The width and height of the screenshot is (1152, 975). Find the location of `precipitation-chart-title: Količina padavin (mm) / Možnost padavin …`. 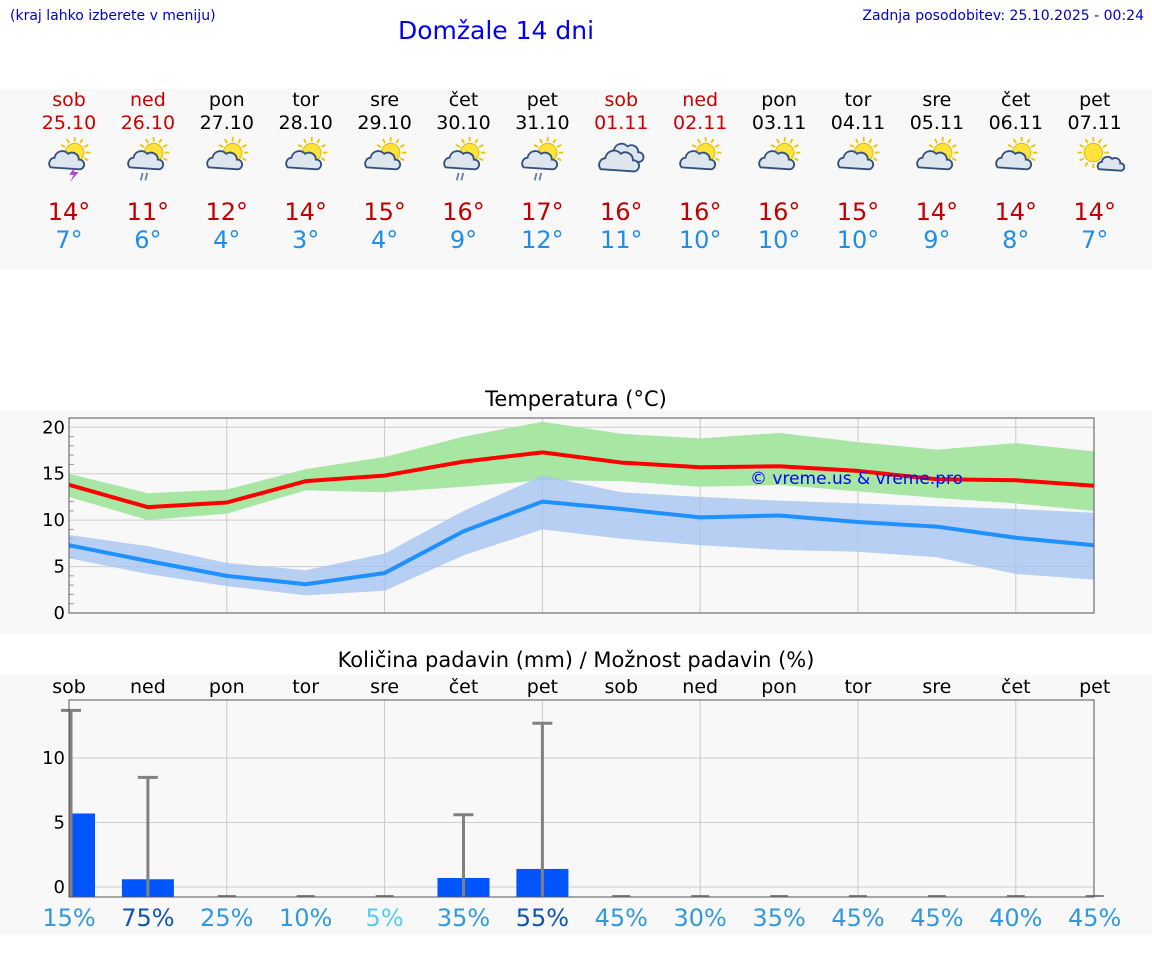

precipitation-chart-title: Količina padavin (mm) / Možnost padavin … is located at coordinates (576, 660).